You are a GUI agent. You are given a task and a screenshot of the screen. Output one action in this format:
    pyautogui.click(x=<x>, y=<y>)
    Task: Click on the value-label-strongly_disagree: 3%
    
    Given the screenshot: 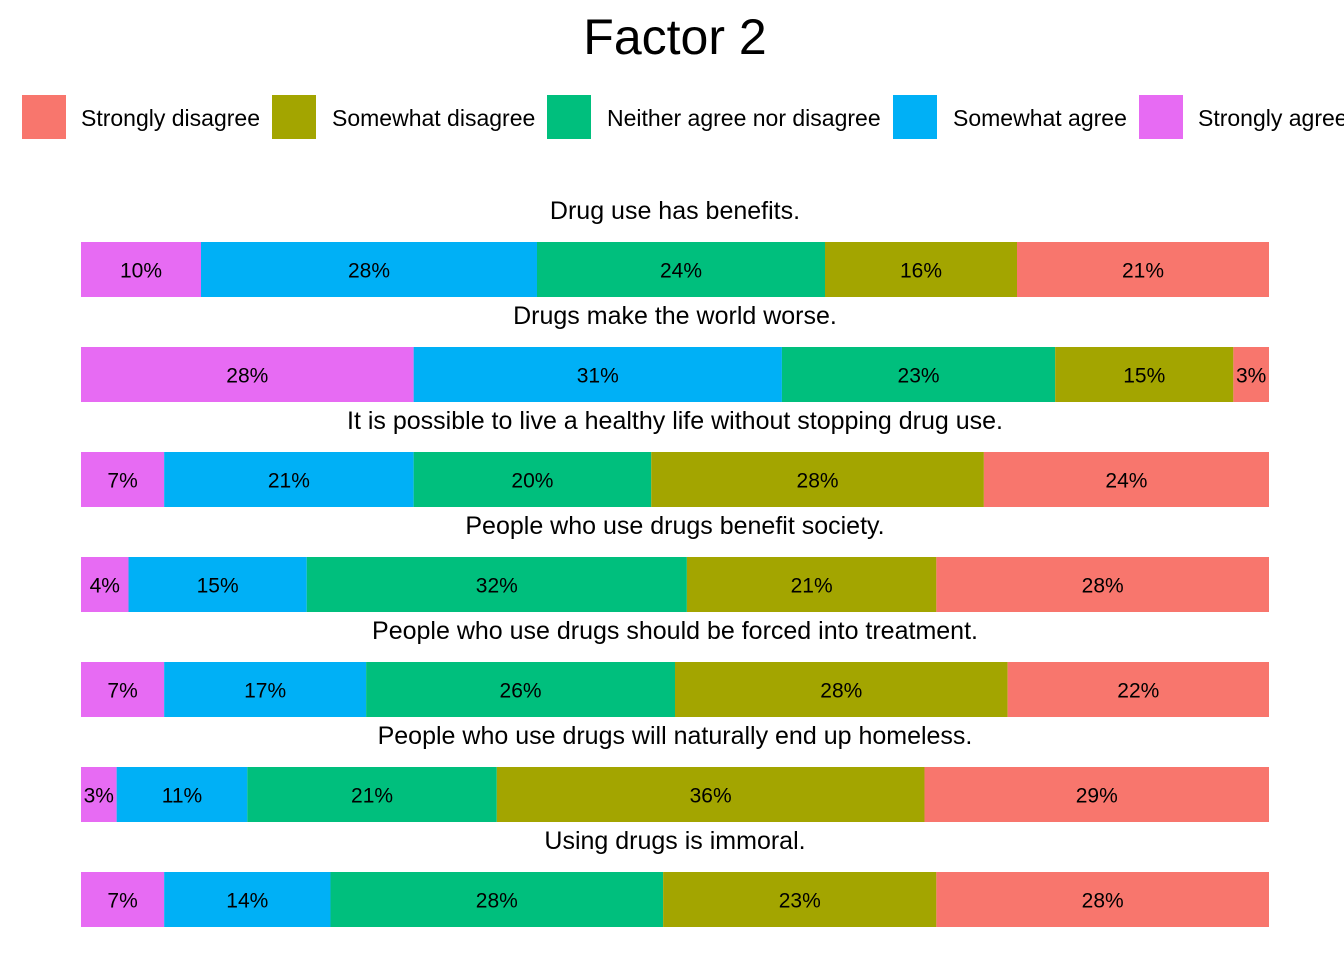 What is the action you would take?
    pyautogui.click(x=1251, y=376)
    